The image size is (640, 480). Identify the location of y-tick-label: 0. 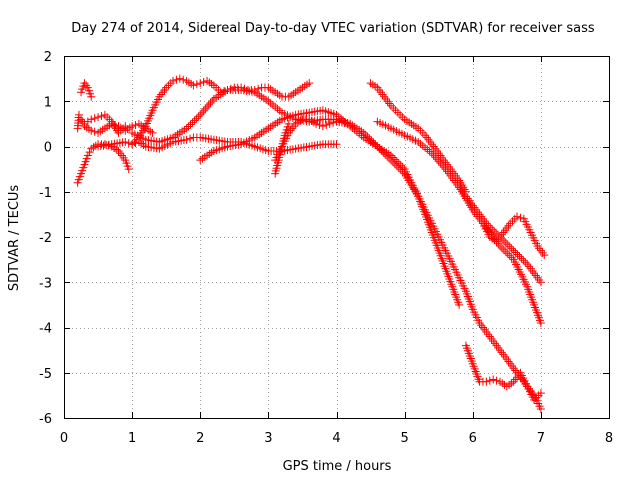
(48, 148).